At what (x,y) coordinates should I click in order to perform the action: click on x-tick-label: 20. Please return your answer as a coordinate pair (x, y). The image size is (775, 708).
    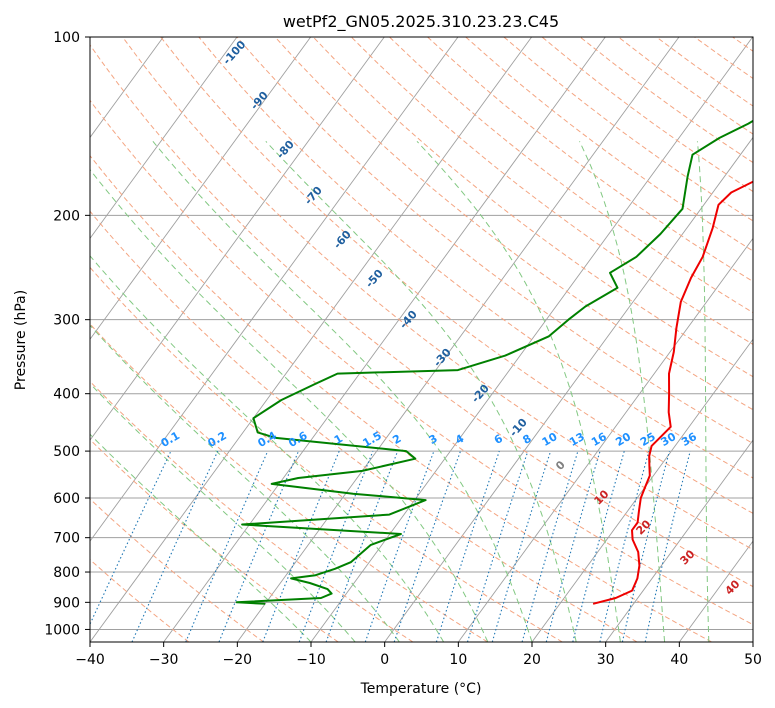
    Looking at the image, I should click on (532, 660).